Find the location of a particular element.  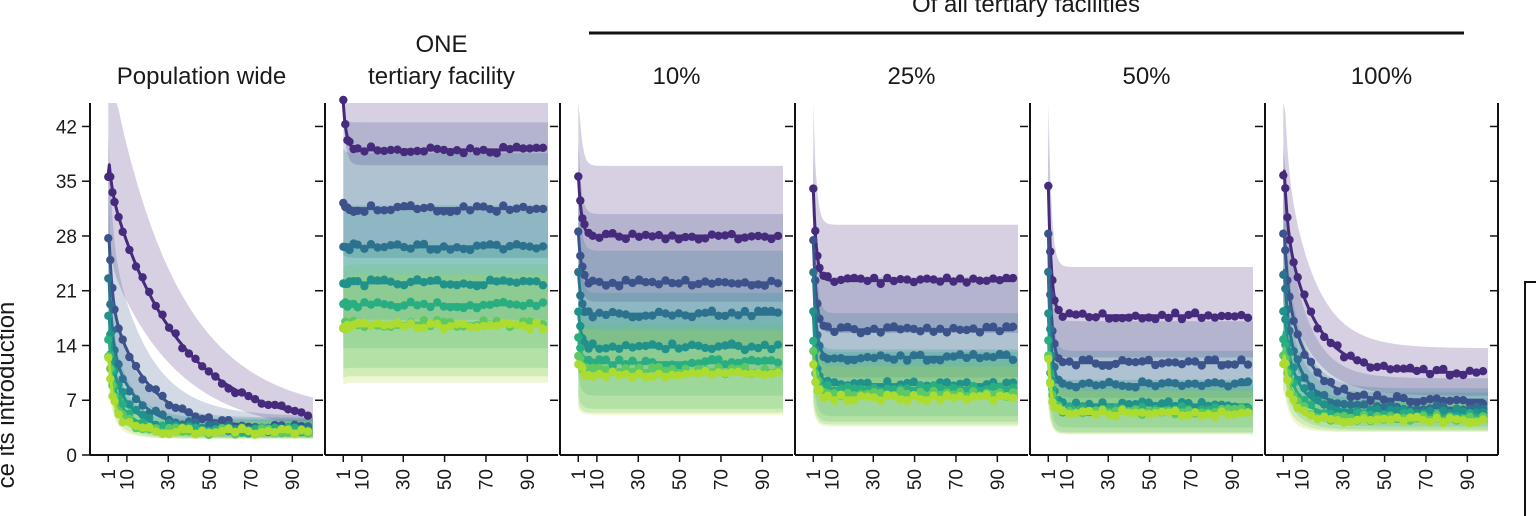

x-tick-label: 10 is located at coordinates (832, 479).